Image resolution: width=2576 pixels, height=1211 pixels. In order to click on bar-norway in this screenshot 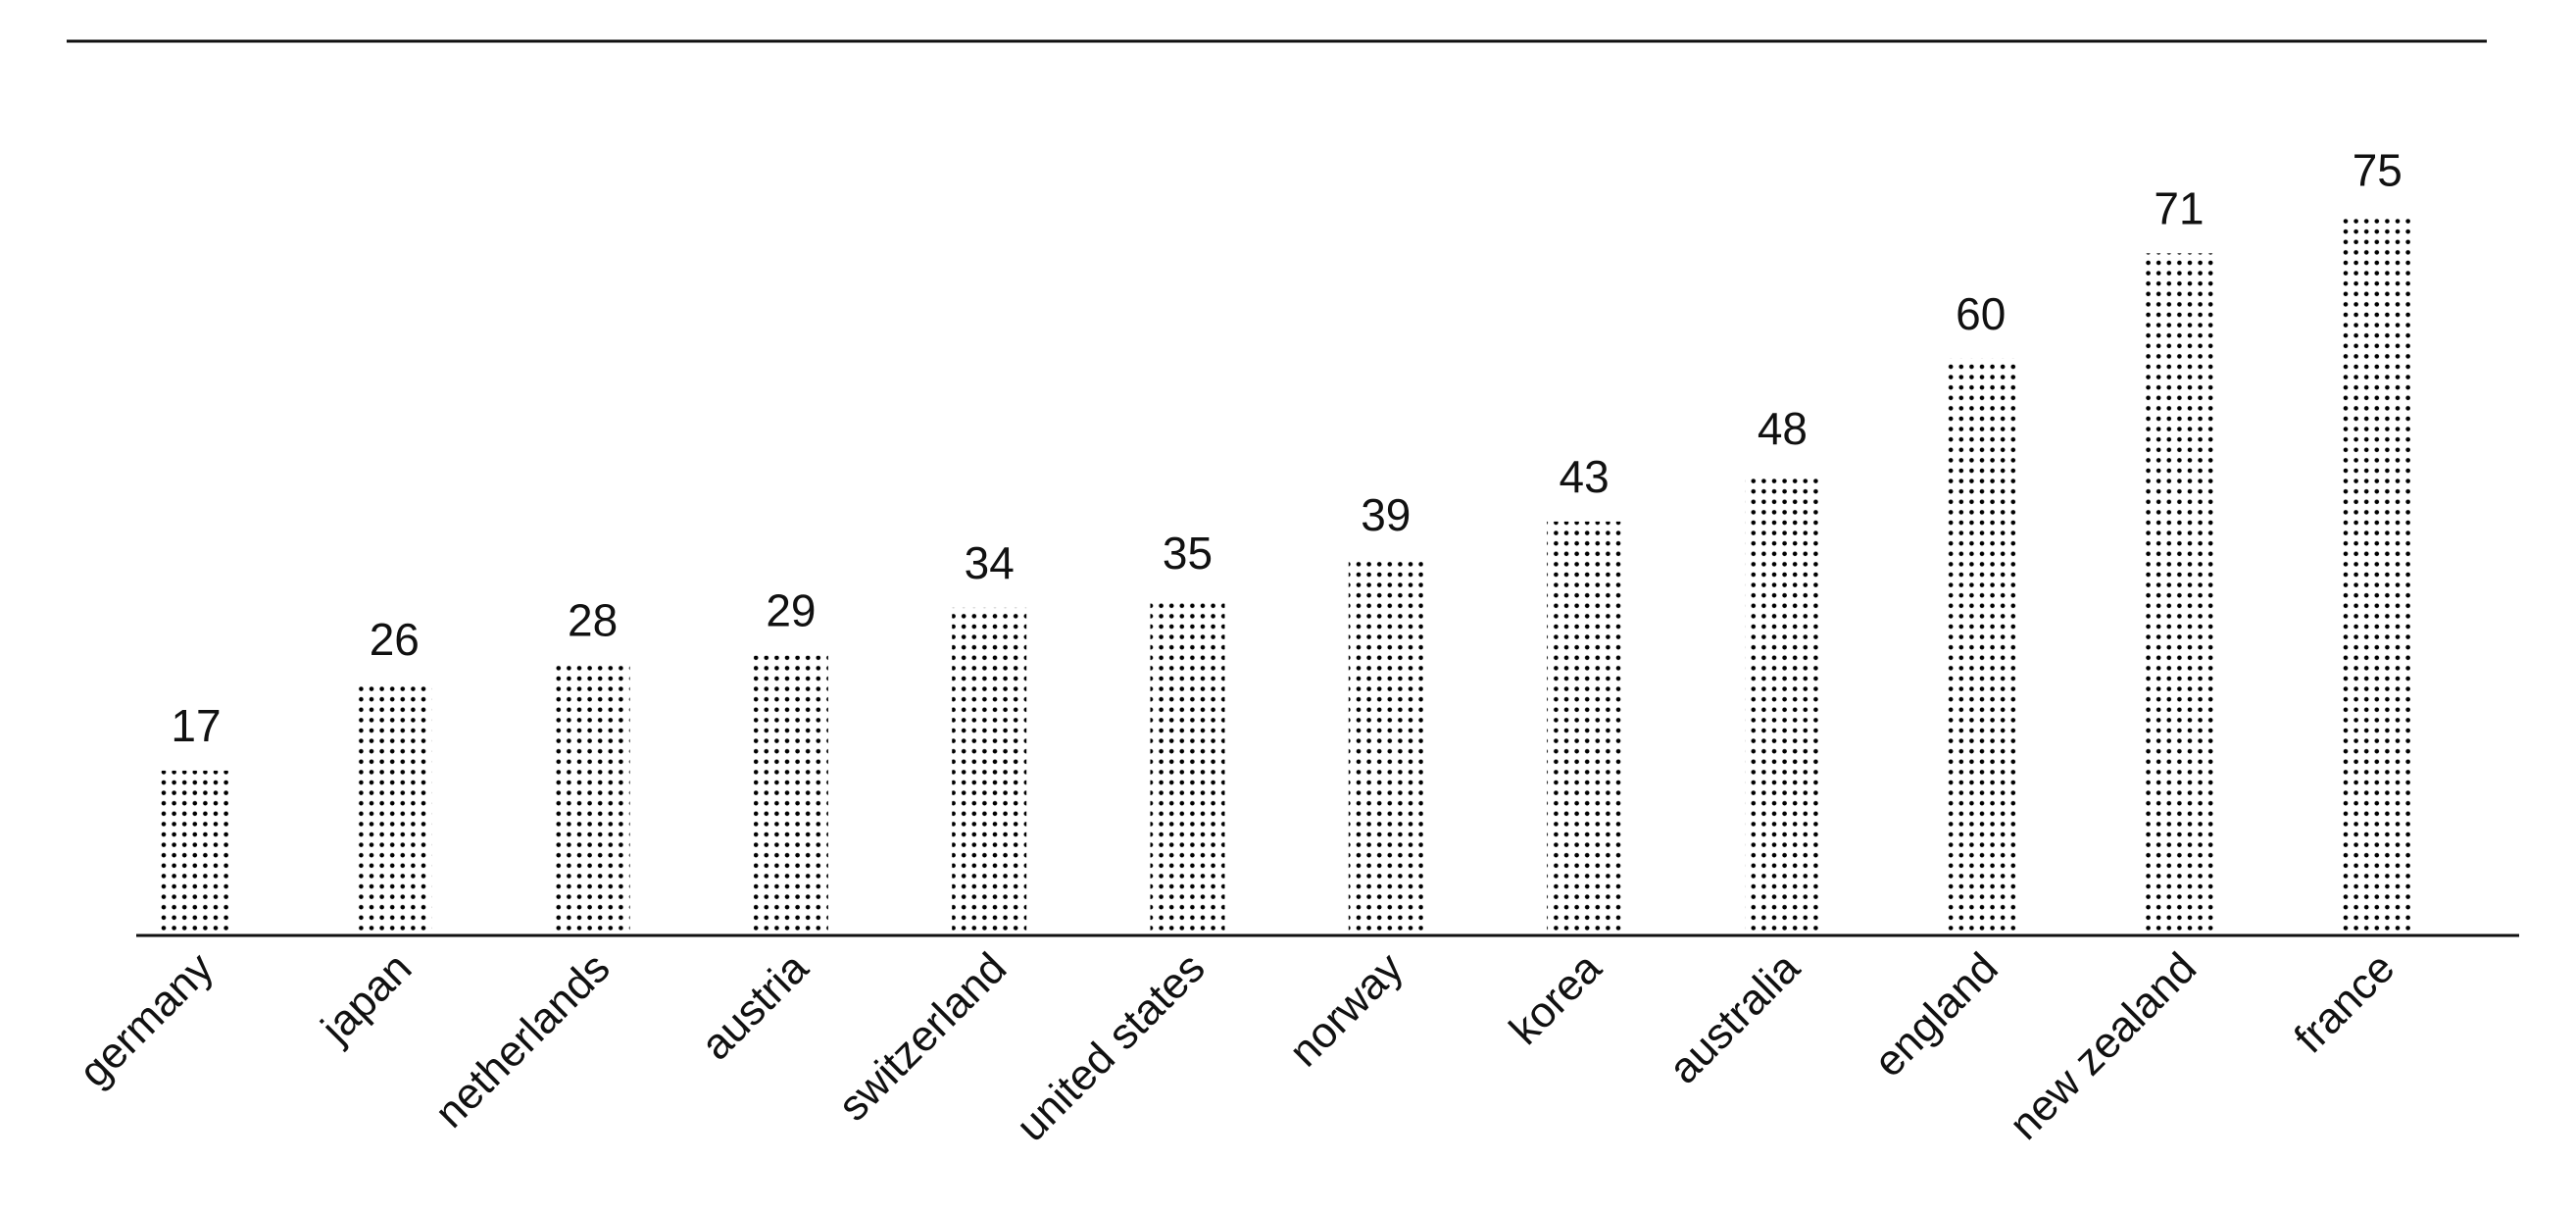, I will do `click(1385, 746)`.